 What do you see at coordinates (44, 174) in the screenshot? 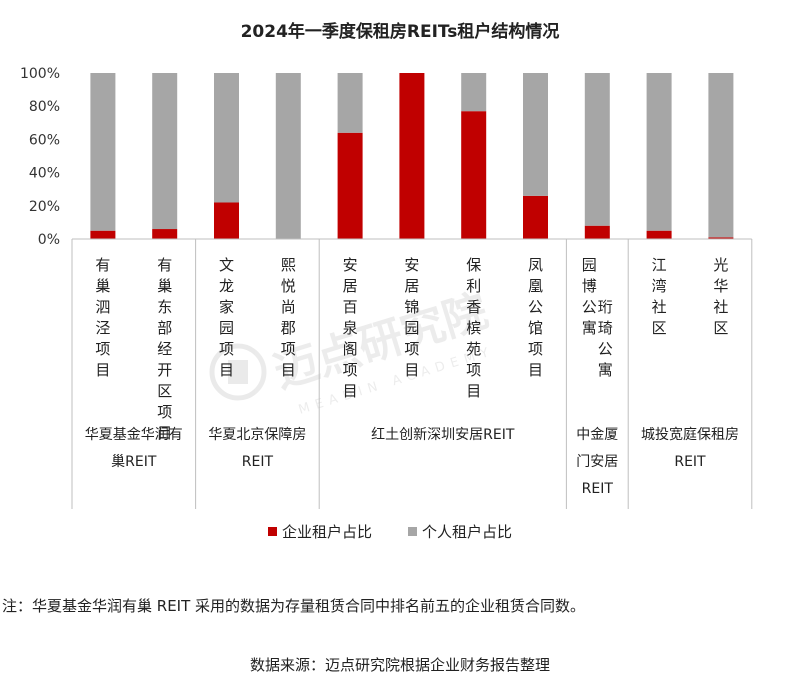
I see `y-tick-label: 40%` at bounding box center [44, 174].